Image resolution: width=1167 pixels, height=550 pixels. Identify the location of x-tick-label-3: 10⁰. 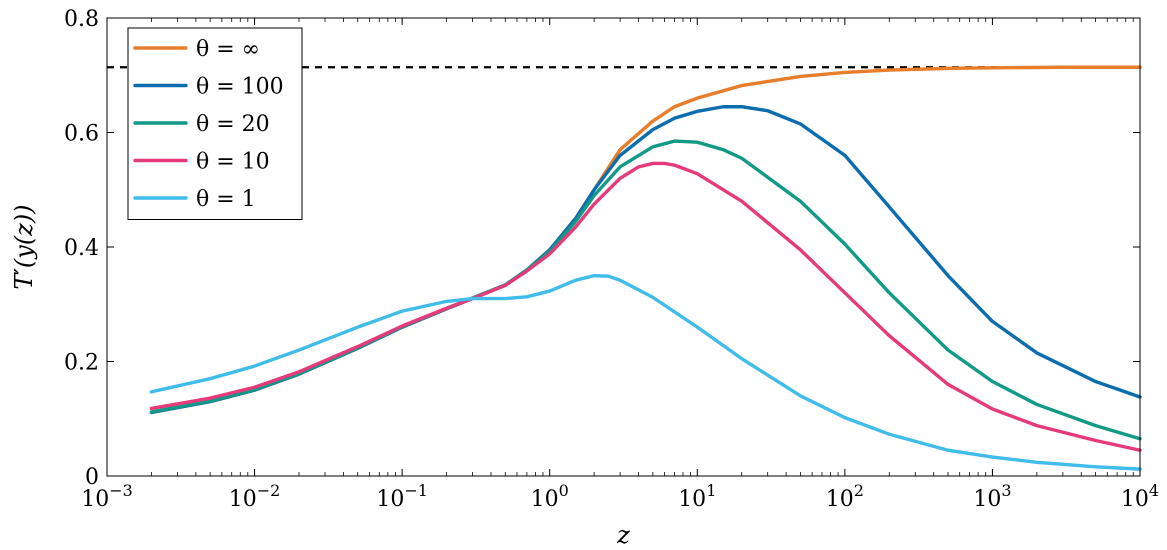
(550, 496).